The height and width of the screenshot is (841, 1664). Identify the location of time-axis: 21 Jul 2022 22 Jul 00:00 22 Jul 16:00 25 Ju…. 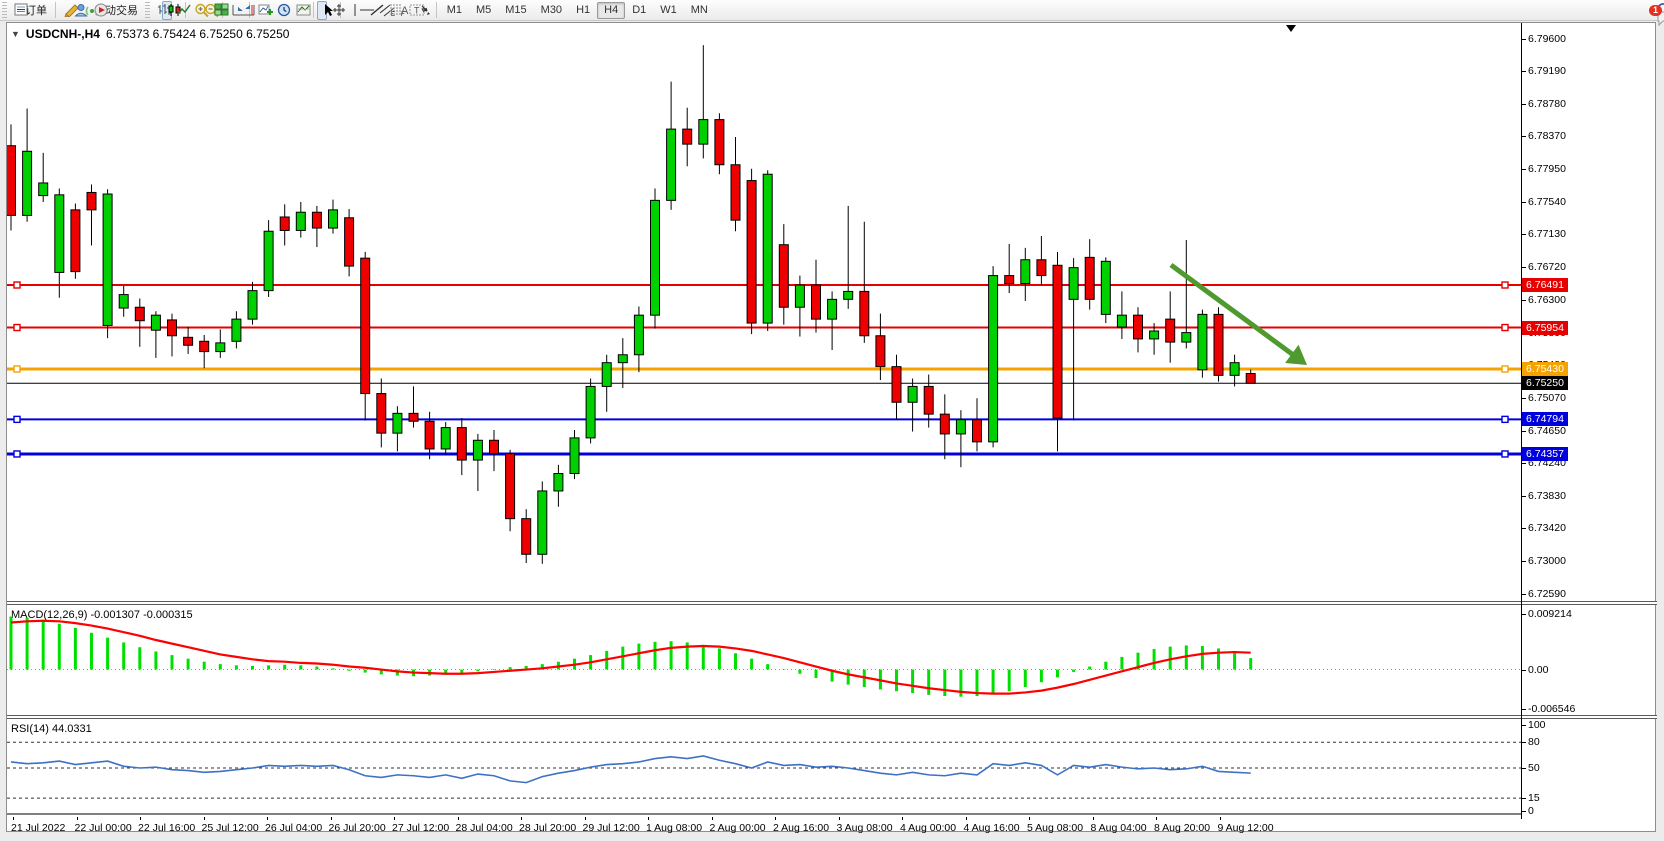
(832, 825).